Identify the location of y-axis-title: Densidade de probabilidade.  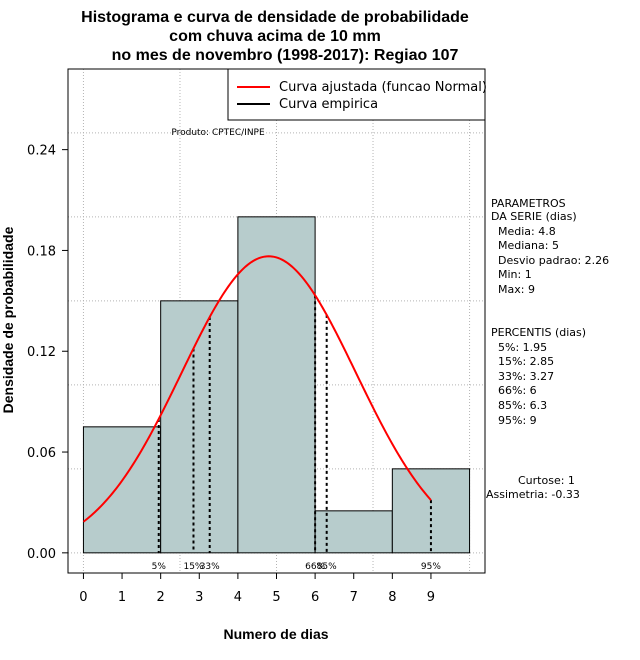
(8, 319).